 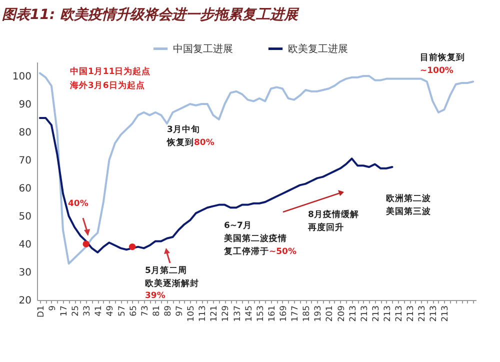 What do you see at coordinates (333, 214) in the screenshot?
I see `annotation: 8月疫情缓解` at bounding box center [333, 214].